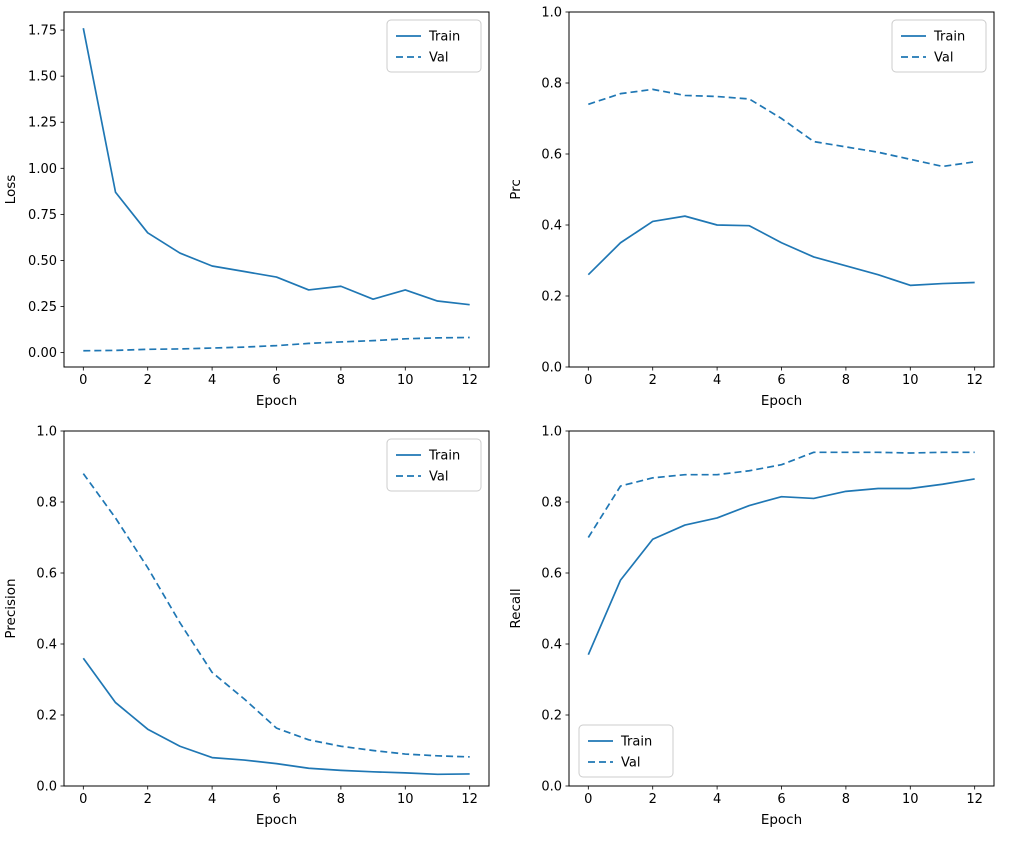 The height and width of the screenshot is (842, 1010). Describe the element at coordinates (42, 261) in the screenshot. I see `y-tick-label: 0.50` at that location.